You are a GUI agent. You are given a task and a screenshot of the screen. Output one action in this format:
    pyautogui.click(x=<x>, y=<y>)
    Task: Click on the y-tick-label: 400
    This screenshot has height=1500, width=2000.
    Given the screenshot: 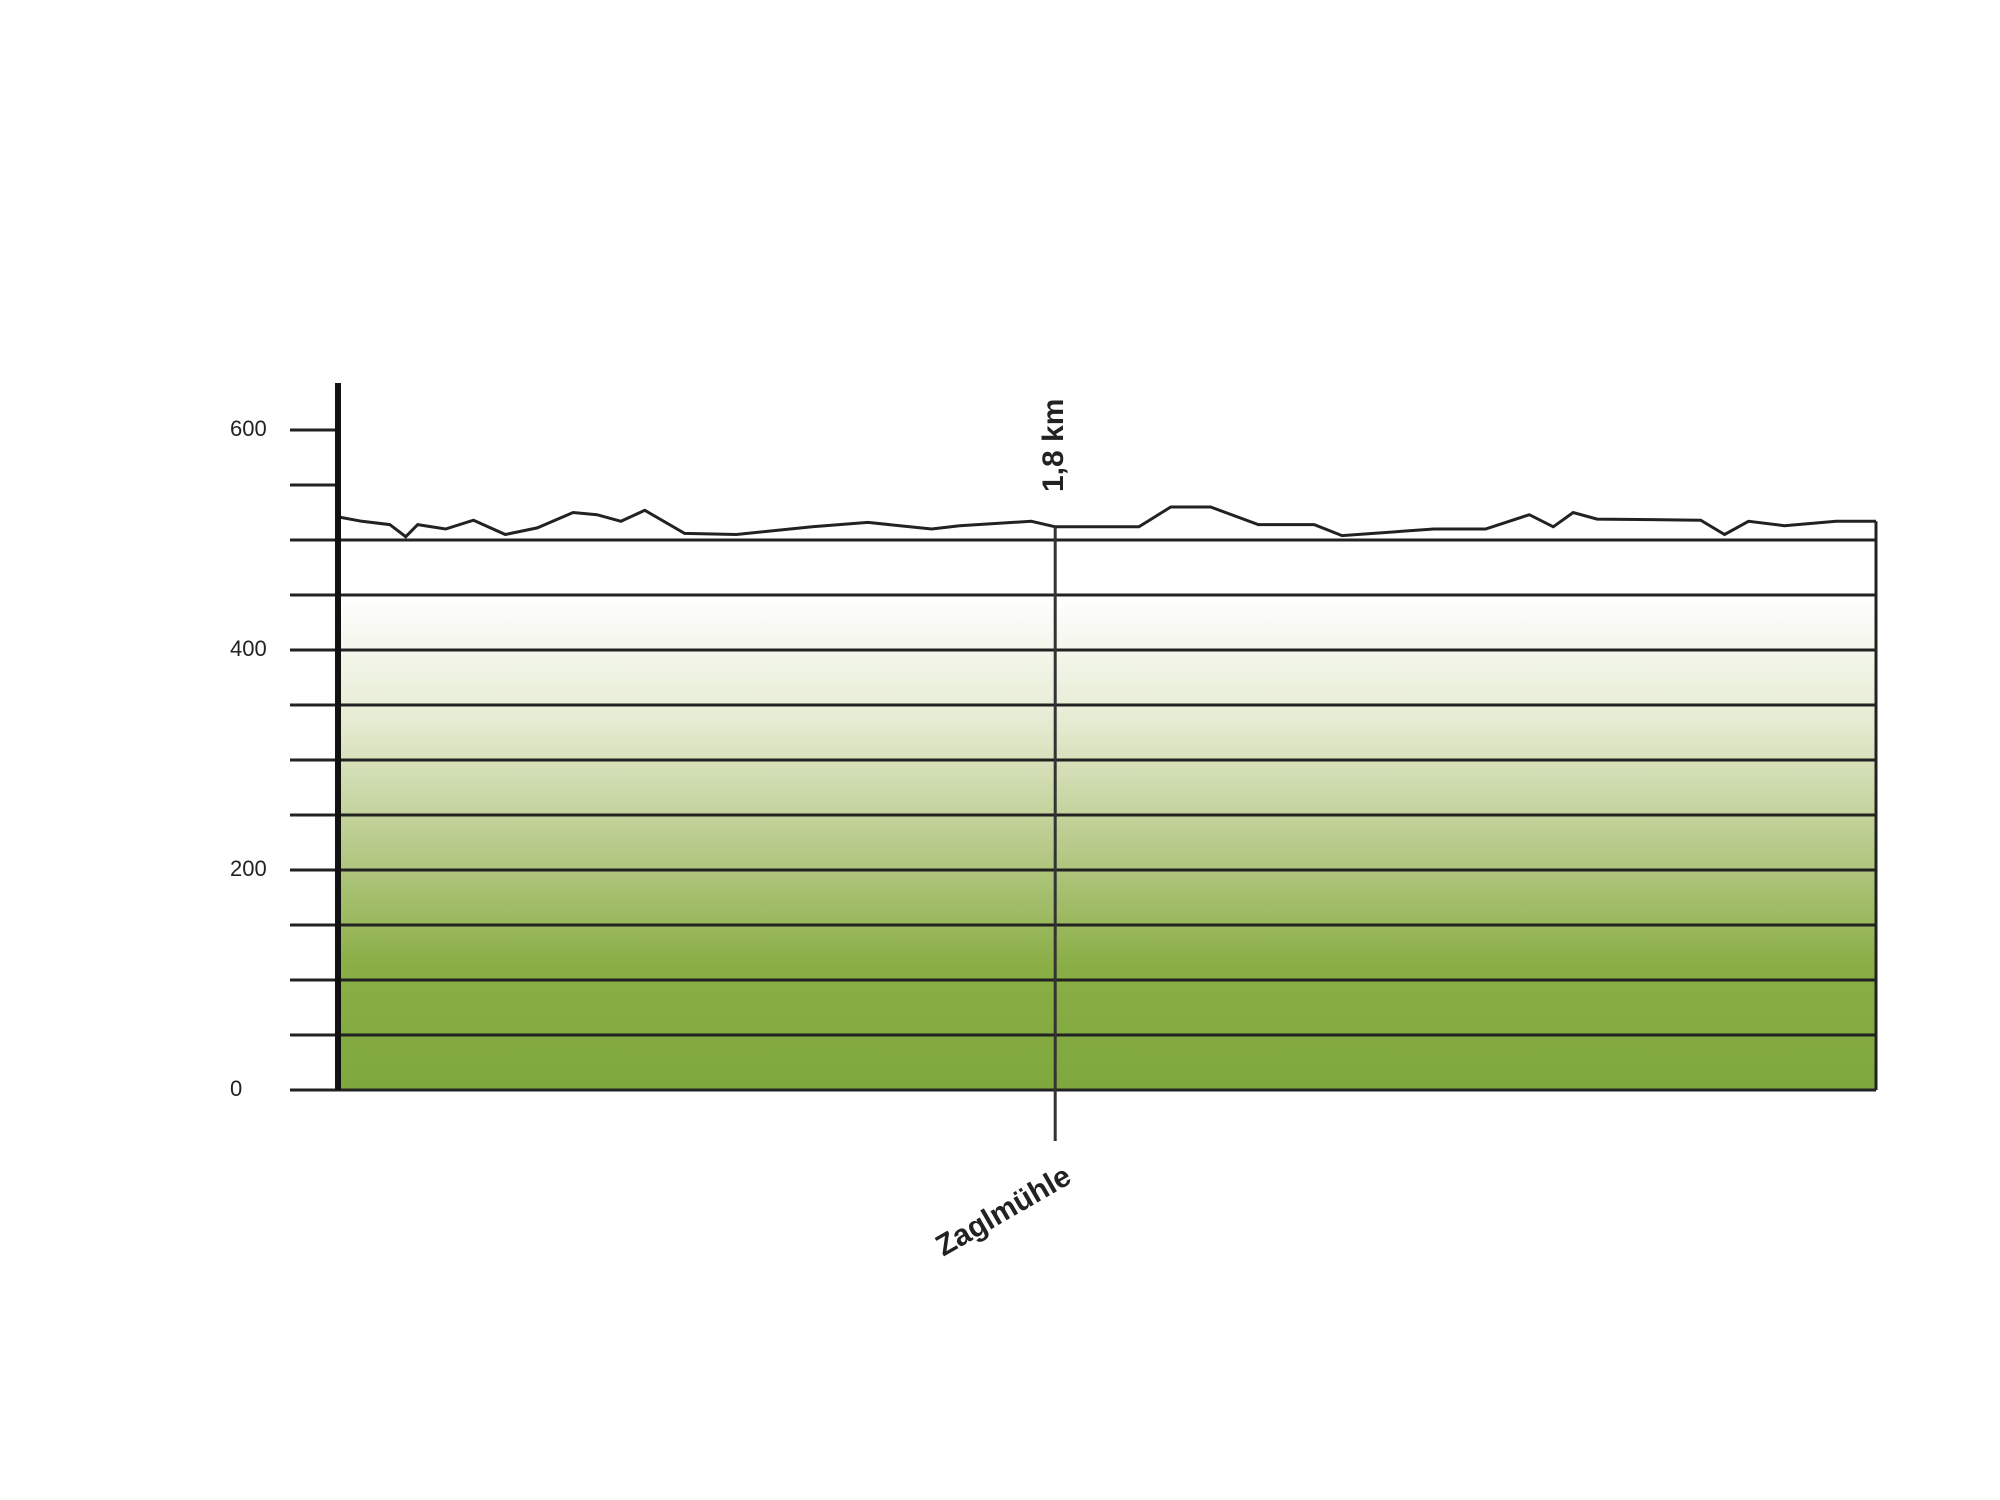 What is the action you would take?
    pyautogui.click(x=248, y=648)
    